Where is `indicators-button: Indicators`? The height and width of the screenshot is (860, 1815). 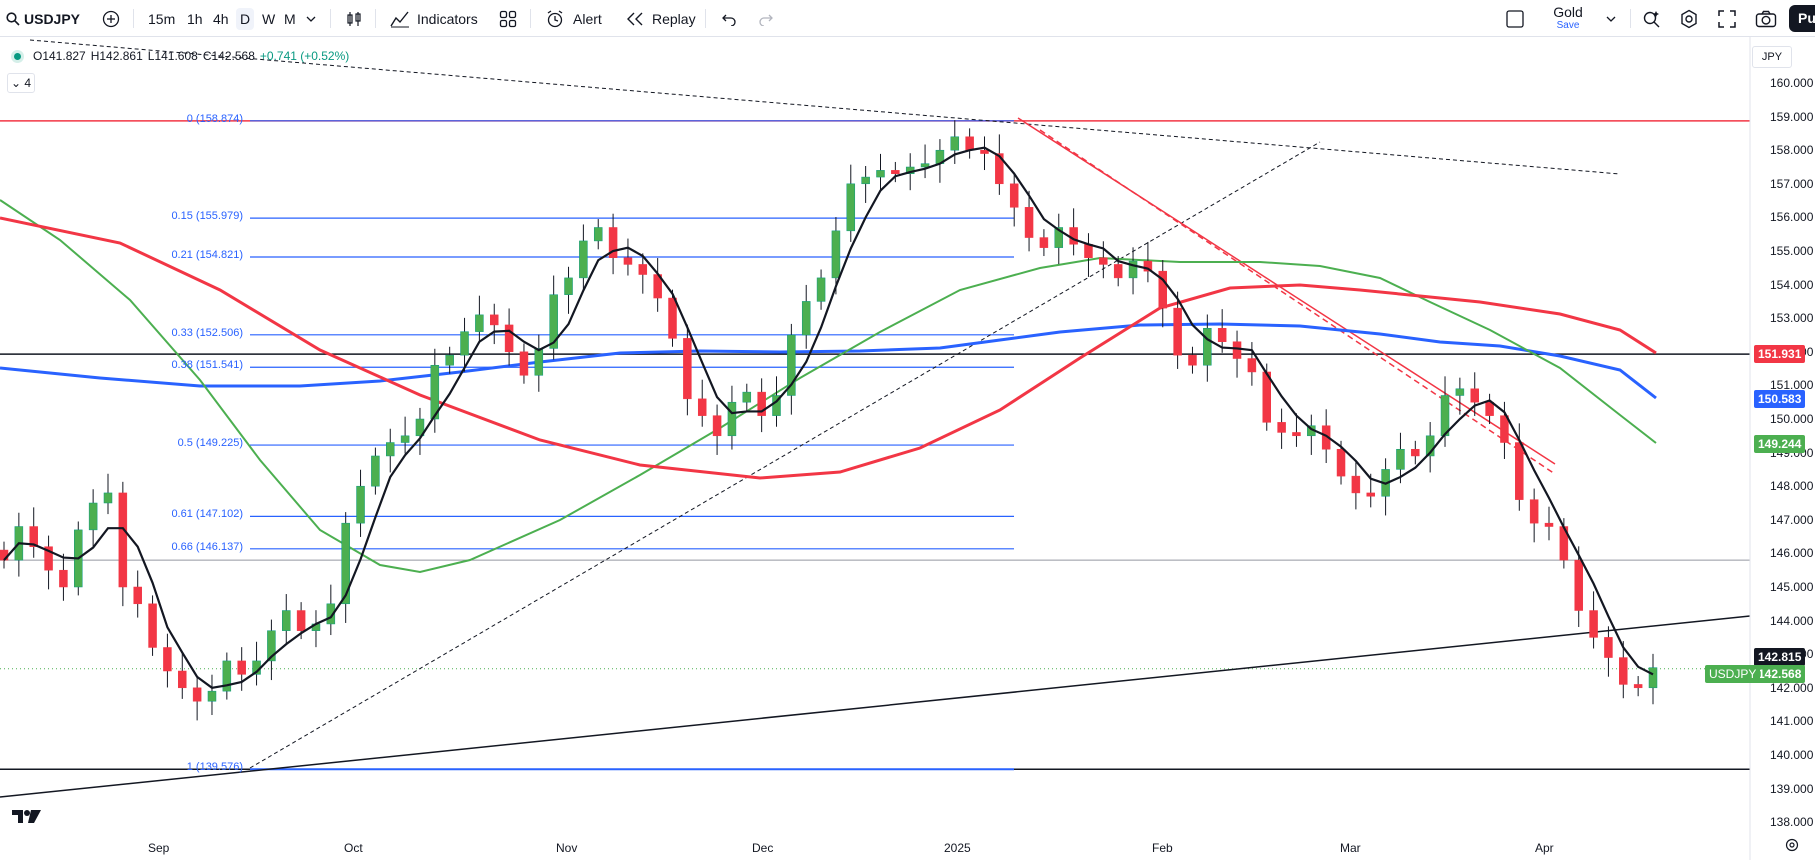
indicators-button: Indicators is located at coordinates (434, 18).